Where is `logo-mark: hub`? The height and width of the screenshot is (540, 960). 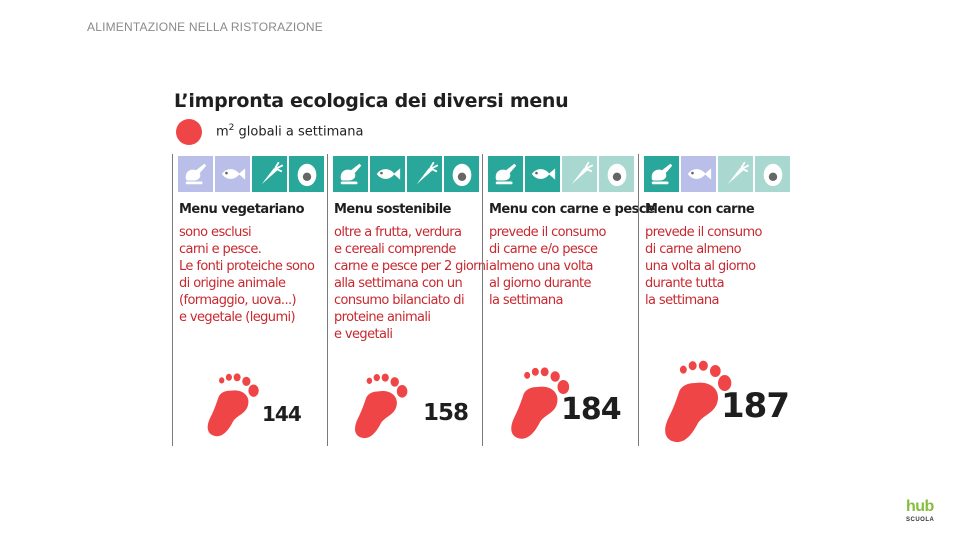
logo-mark: hub is located at coordinates (920, 506).